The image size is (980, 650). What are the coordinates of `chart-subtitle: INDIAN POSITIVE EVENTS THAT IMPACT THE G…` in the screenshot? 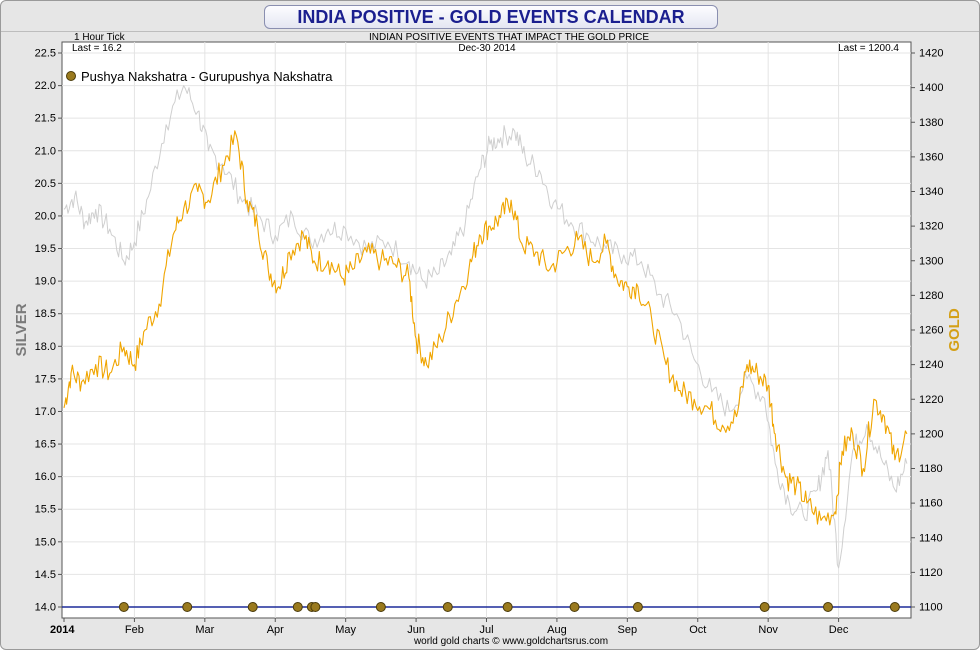 It's located at (509, 37).